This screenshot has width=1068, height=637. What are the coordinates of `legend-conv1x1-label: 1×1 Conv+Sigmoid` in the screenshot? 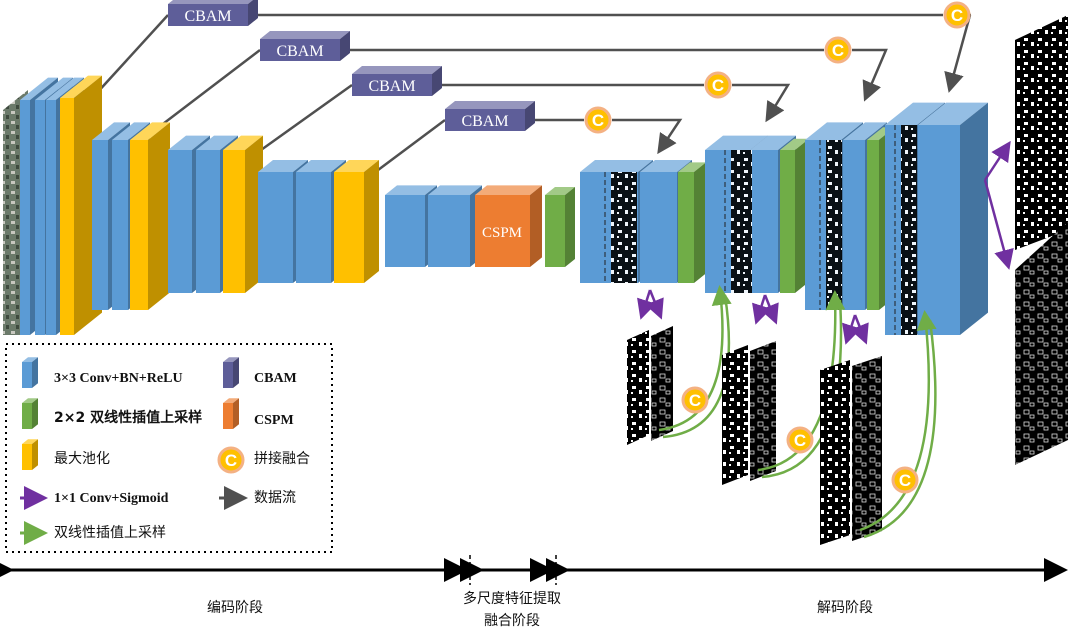 It's located at (111, 498).